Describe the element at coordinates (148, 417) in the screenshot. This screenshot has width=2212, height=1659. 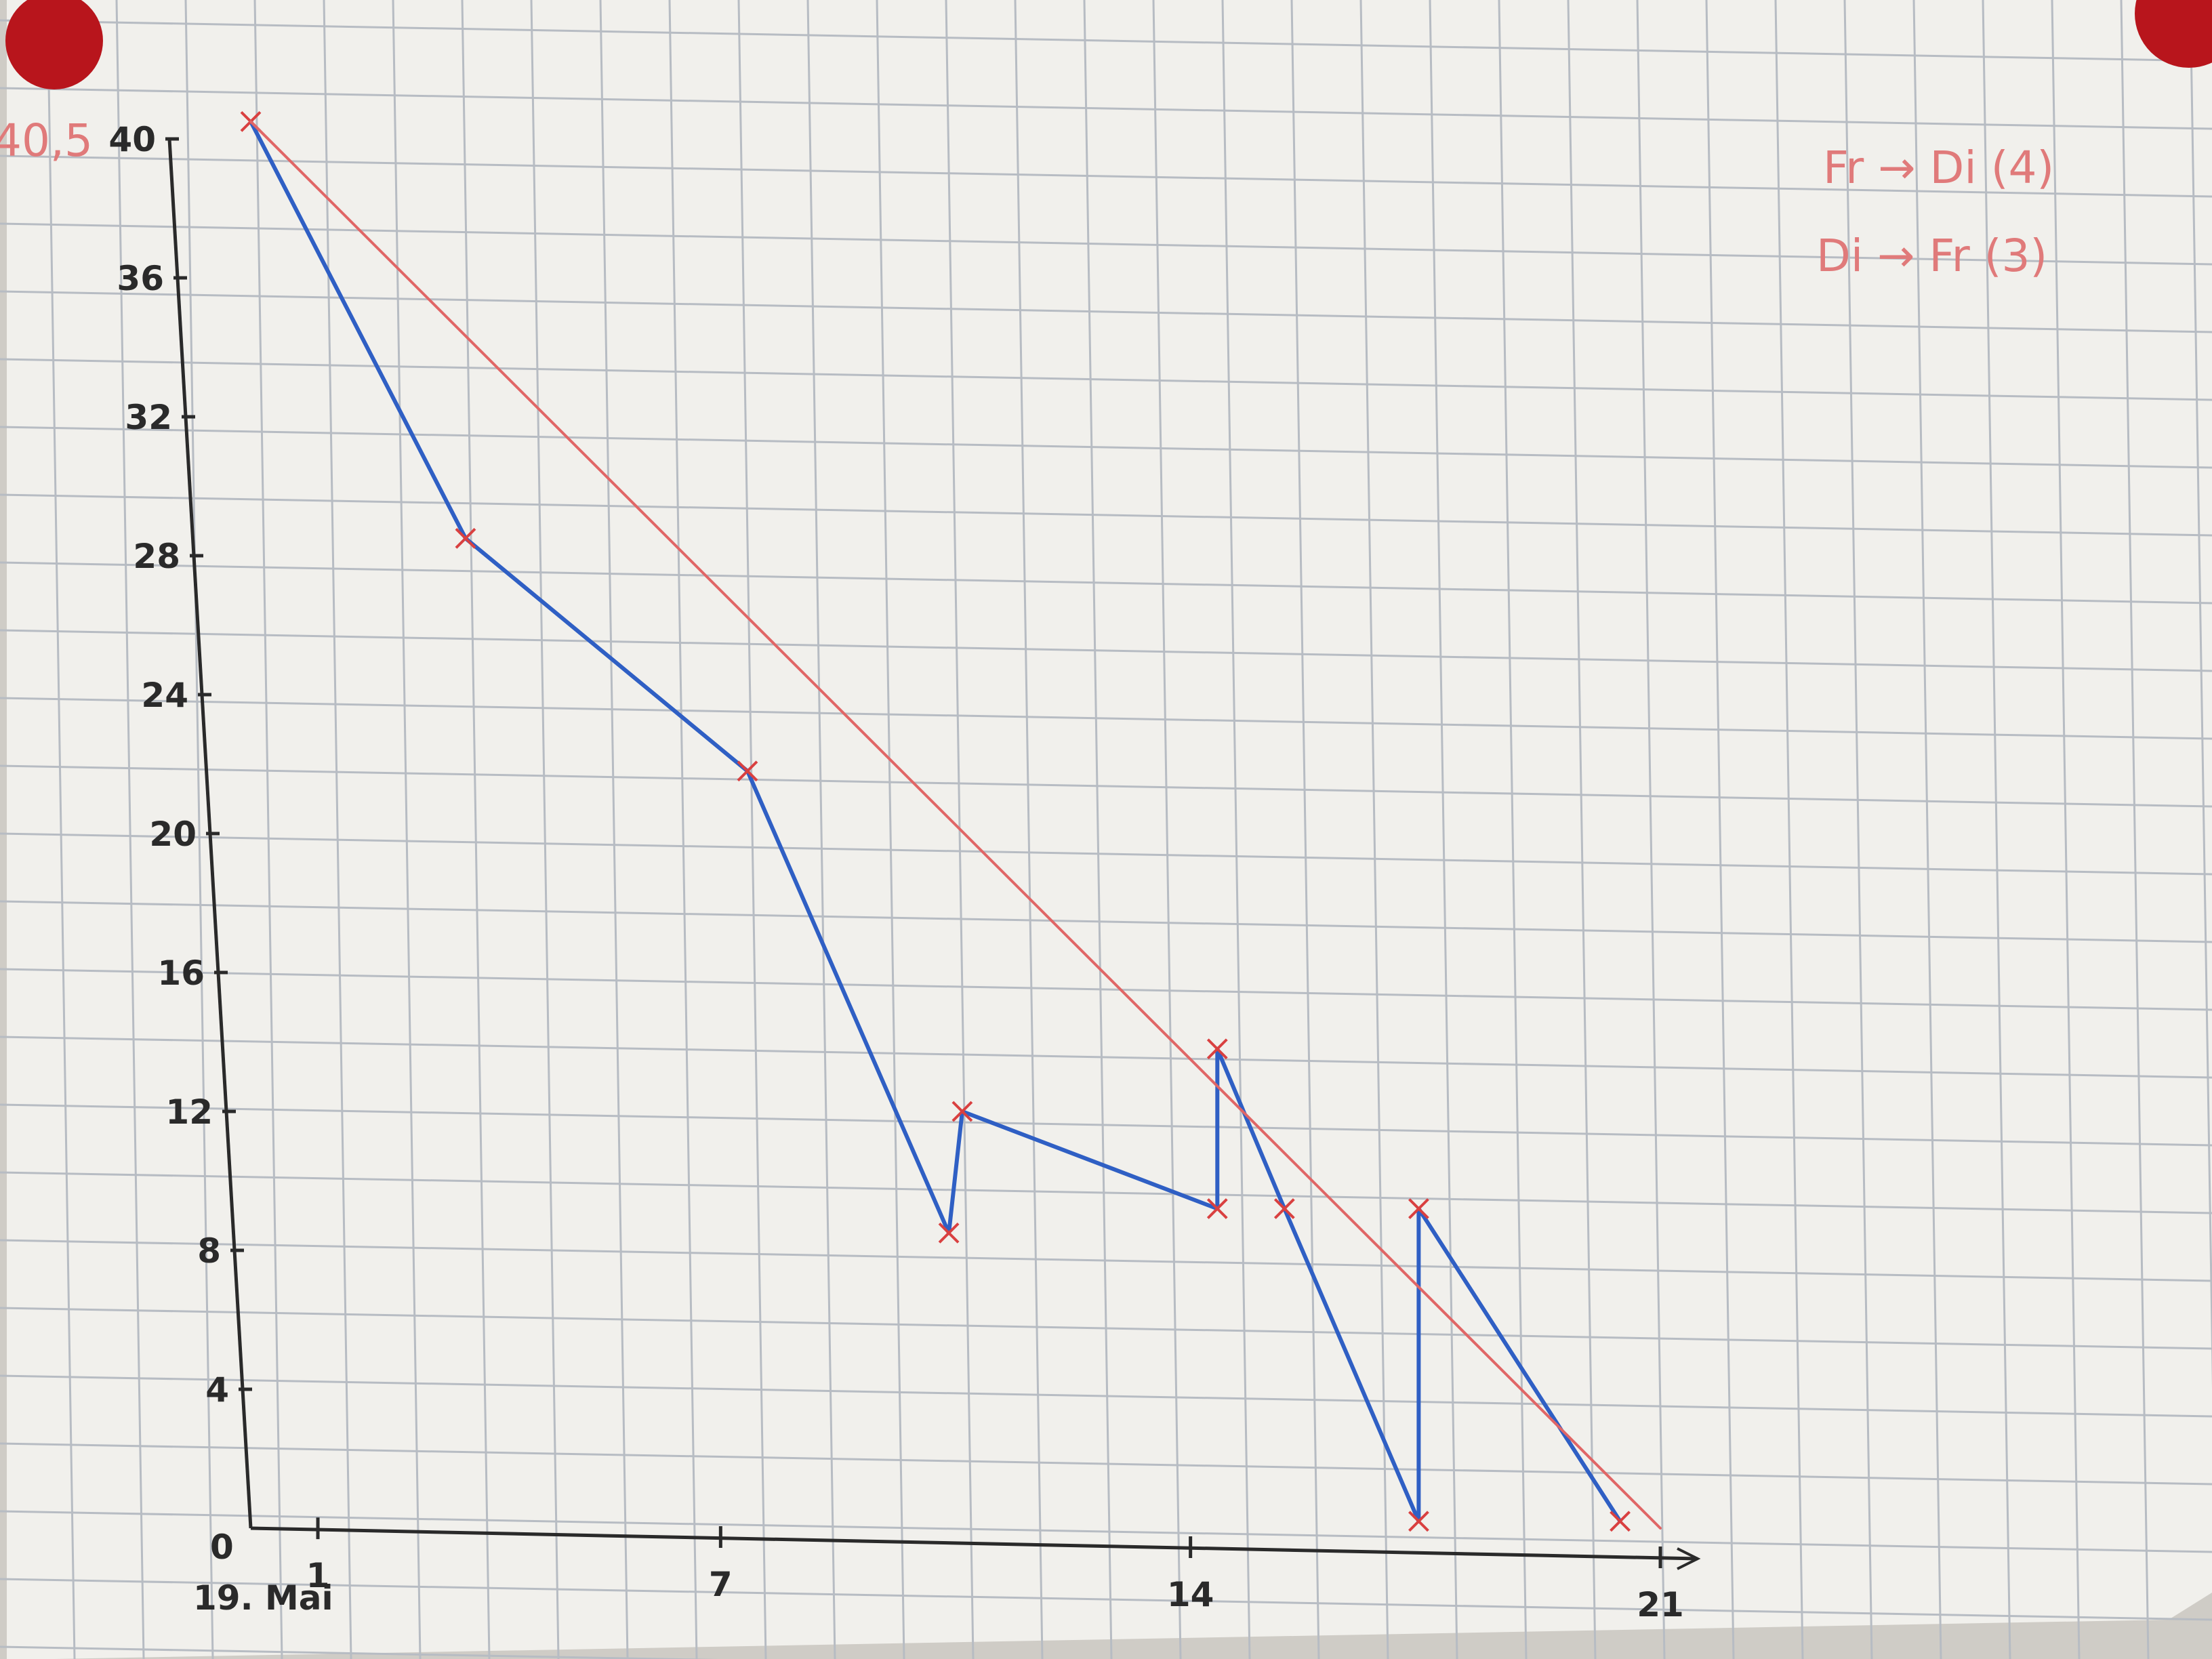
I see `y-tick-label: 32` at that location.